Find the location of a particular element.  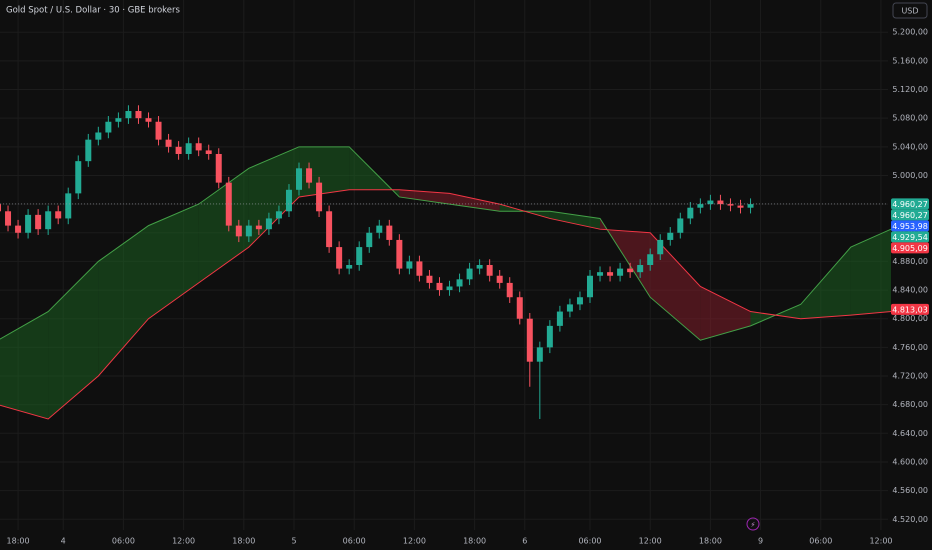

currency-label: USD is located at coordinates (909, 11).